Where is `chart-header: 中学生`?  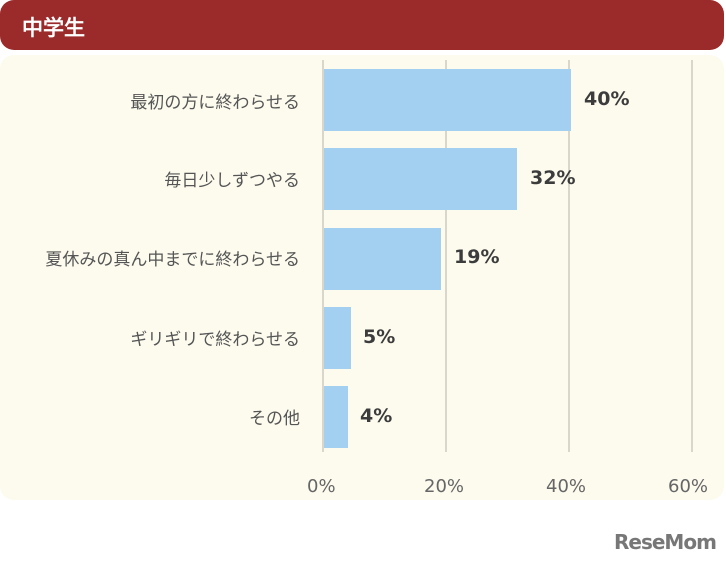
chart-header: 中学生 is located at coordinates (362, 25).